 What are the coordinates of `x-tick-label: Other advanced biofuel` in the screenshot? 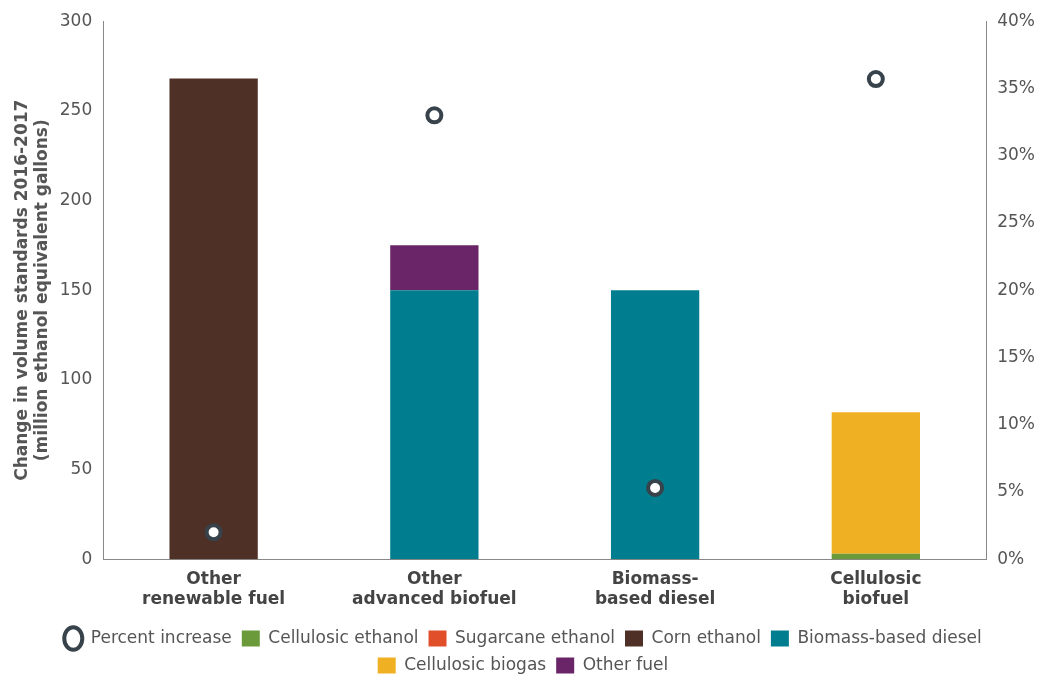 It's located at (434, 588).